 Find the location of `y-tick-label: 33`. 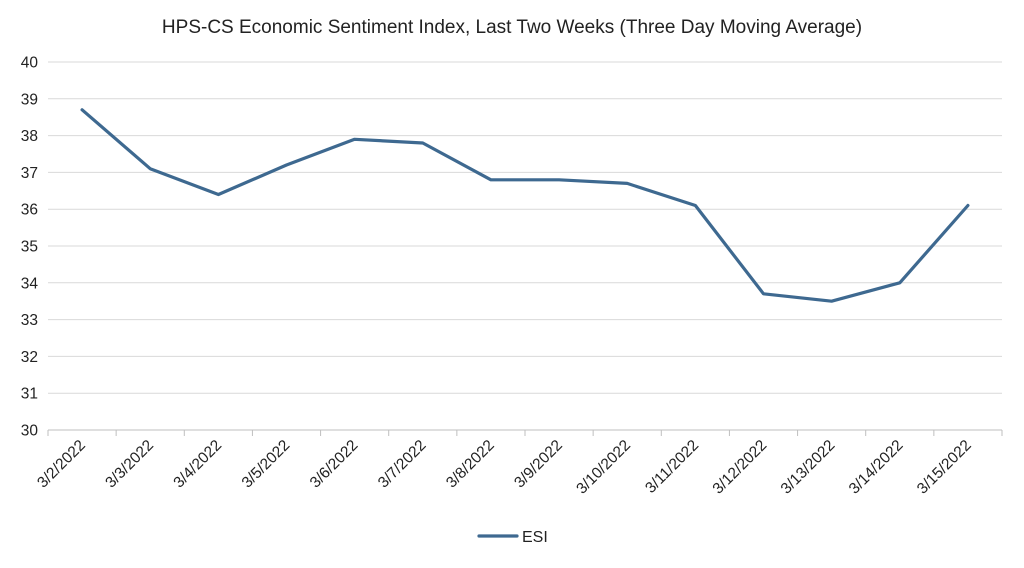

y-tick-label: 33 is located at coordinates (29, 320).